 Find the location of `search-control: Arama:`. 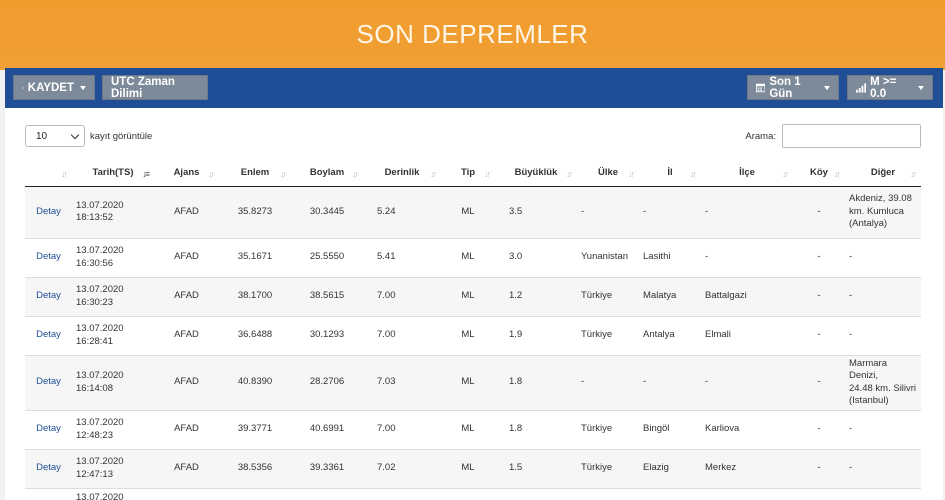

search-control: Arama: is located at coordinates (833, 136).